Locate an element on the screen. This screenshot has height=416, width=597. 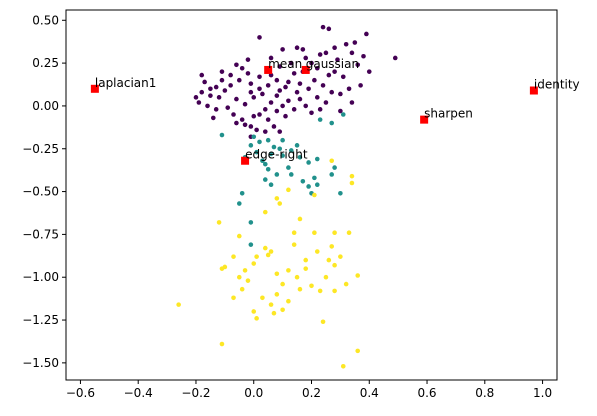
annotation-label-gaussian: gaussian is located at coordinates (332, 64).